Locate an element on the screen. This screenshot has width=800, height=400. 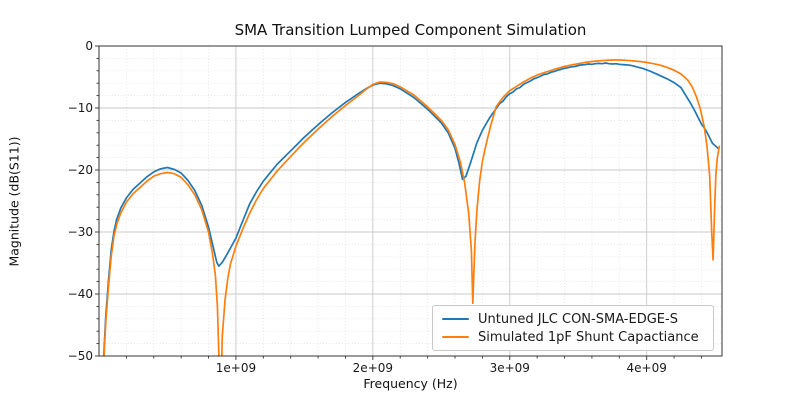
y-tick-label: −30 is located at coordinates (80, 232).